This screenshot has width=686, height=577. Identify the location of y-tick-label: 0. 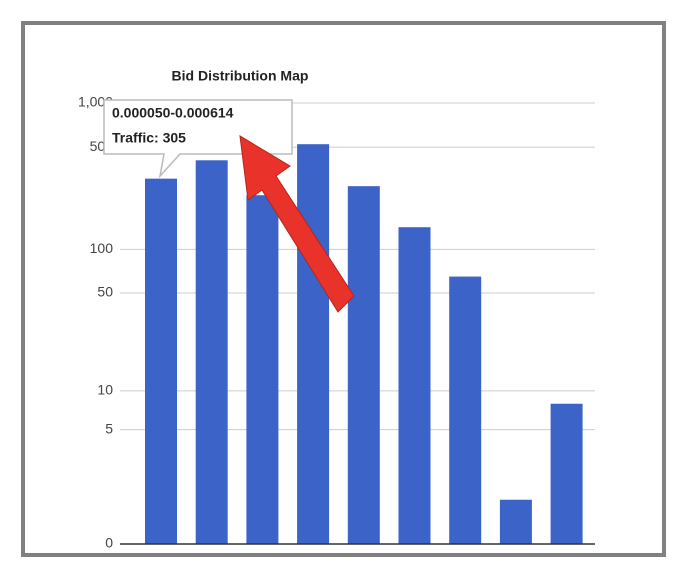
(109, 543).